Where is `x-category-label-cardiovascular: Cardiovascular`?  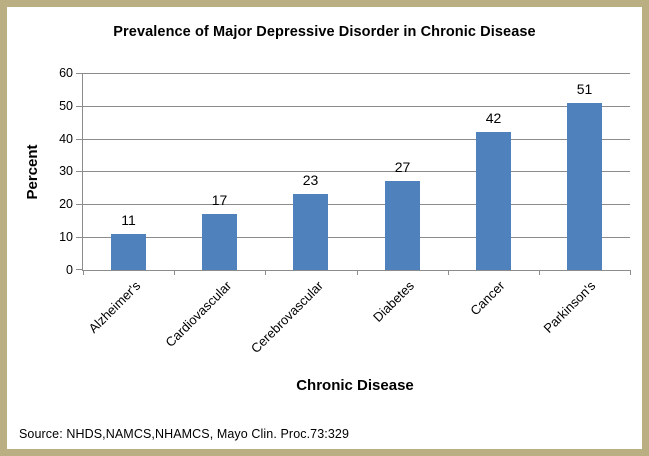
x-category-label-cardiovascular: Cardiovascular is located at coordinates (198, 314).